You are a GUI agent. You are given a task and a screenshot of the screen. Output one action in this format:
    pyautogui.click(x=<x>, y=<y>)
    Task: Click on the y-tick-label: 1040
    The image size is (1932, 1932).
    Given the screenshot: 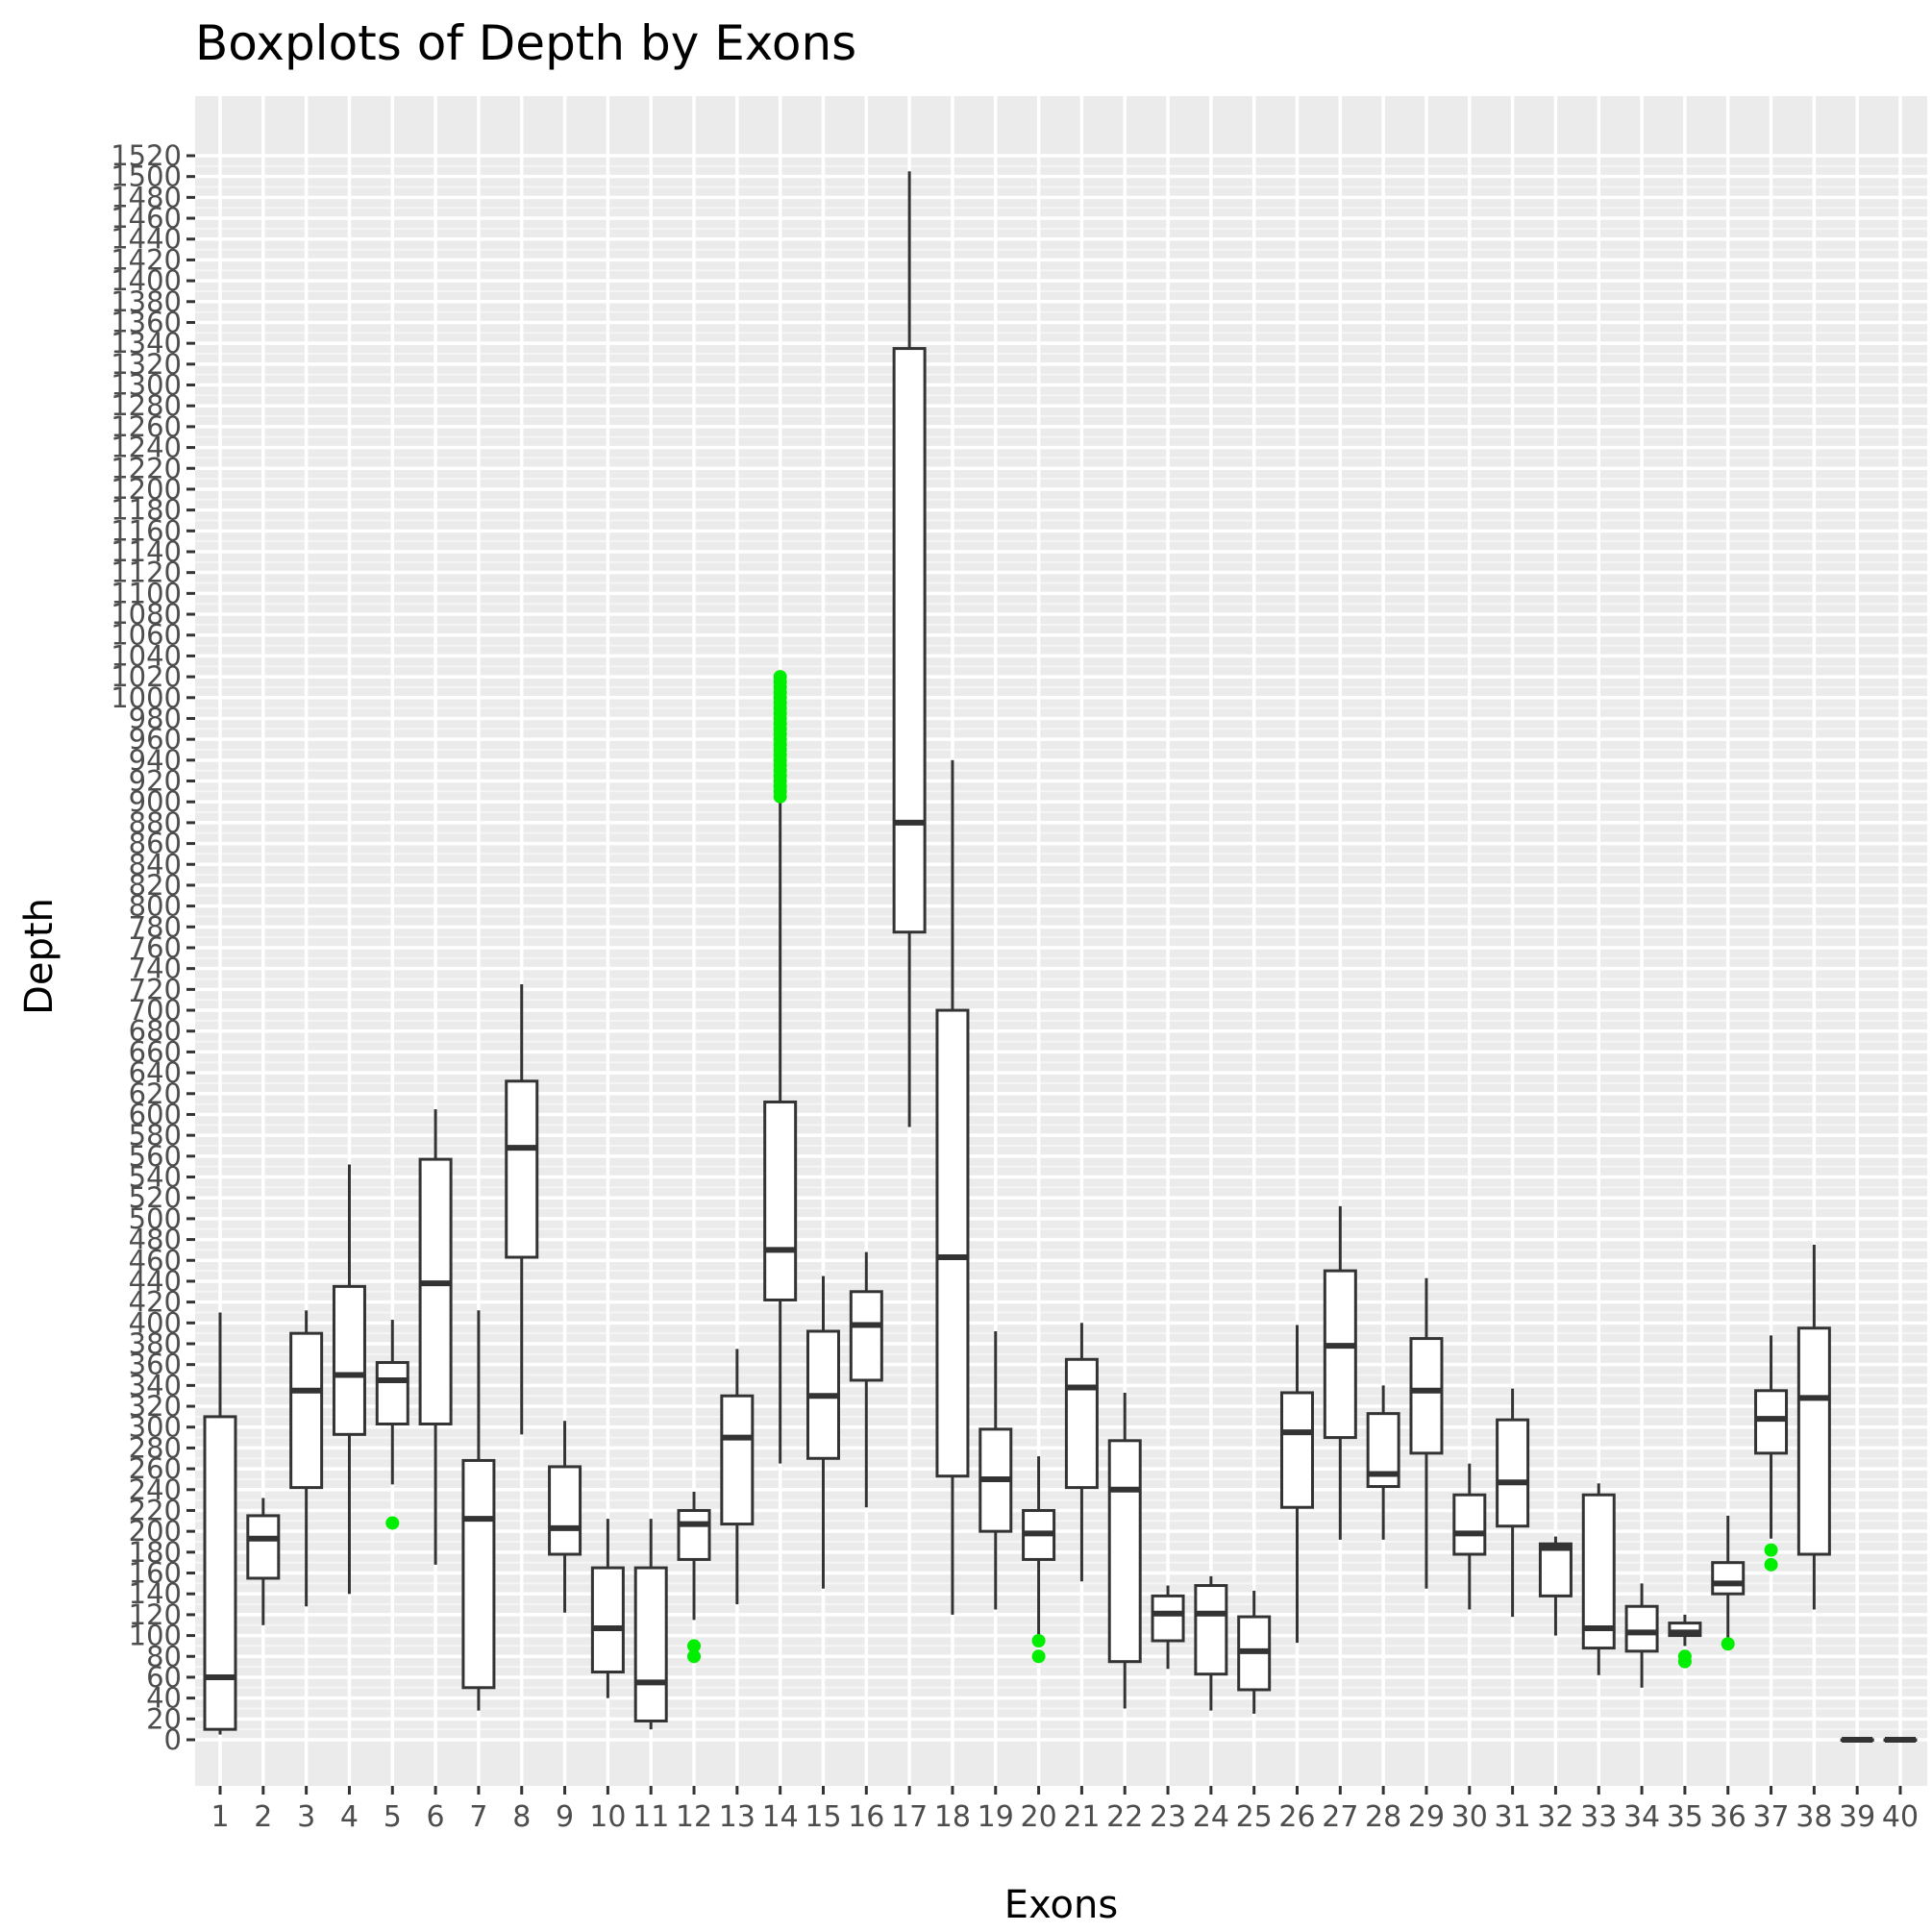 What is the action you would take?
    pyautogui.click(x=146, y=656)
    